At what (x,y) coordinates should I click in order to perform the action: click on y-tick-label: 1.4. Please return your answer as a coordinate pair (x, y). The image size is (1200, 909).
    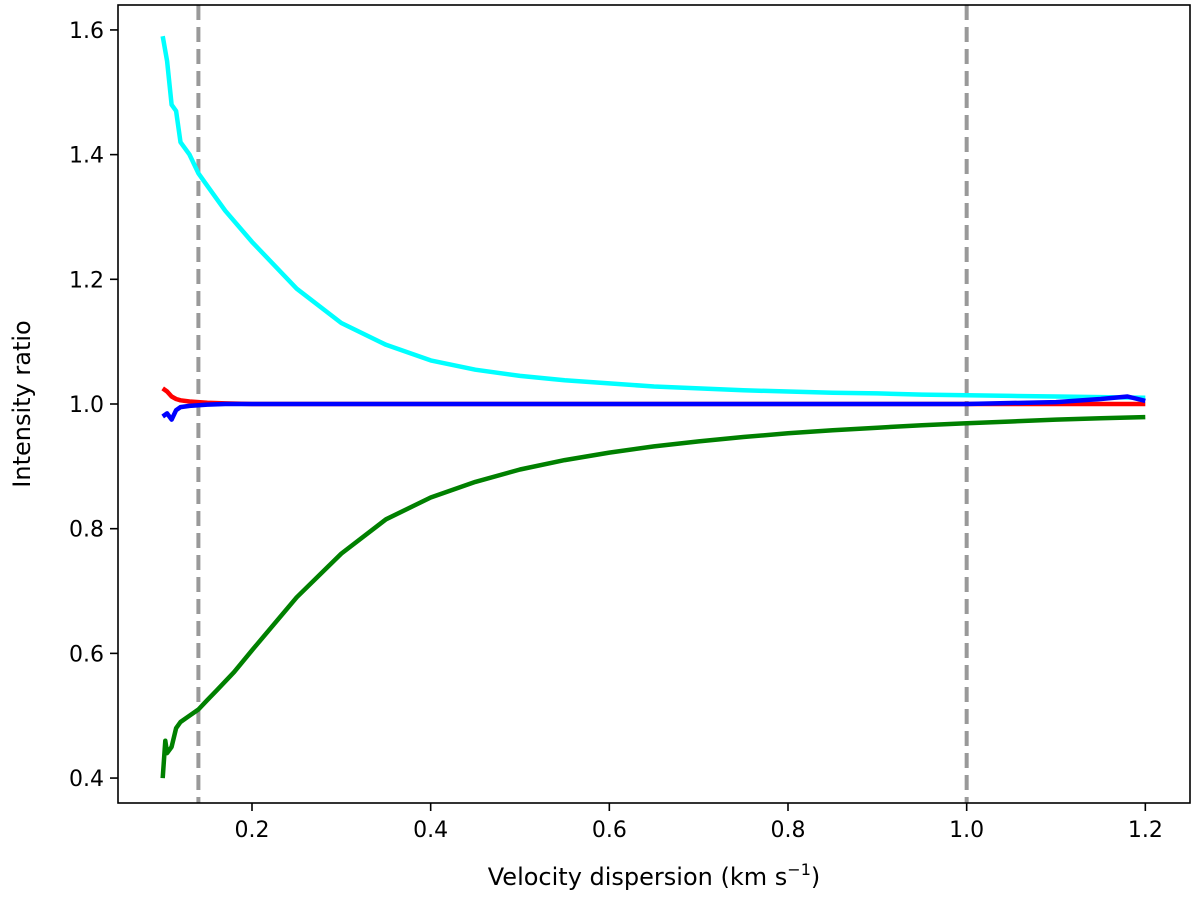
    Looking at the image, I should click on (86, 156).